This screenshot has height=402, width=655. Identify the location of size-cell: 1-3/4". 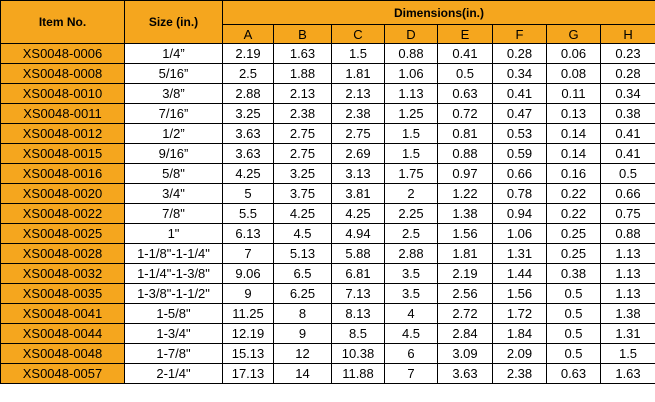
(173, 333).